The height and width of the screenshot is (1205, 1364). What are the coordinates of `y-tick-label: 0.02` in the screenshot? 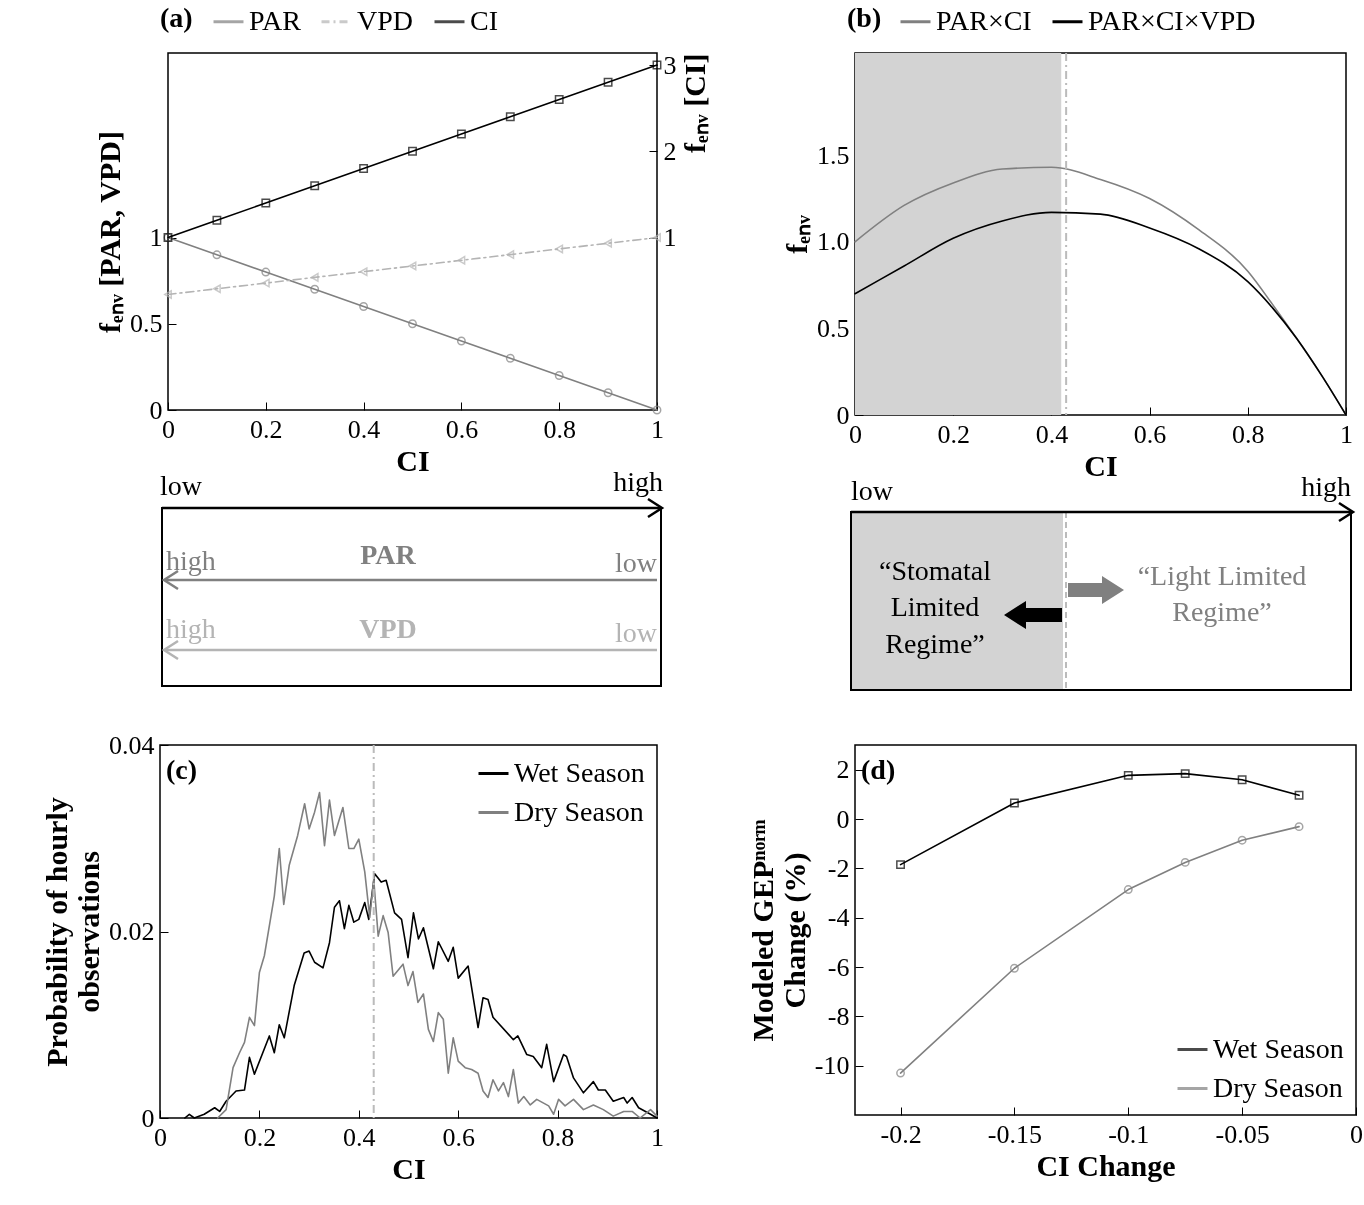 It's located at (132, 931).